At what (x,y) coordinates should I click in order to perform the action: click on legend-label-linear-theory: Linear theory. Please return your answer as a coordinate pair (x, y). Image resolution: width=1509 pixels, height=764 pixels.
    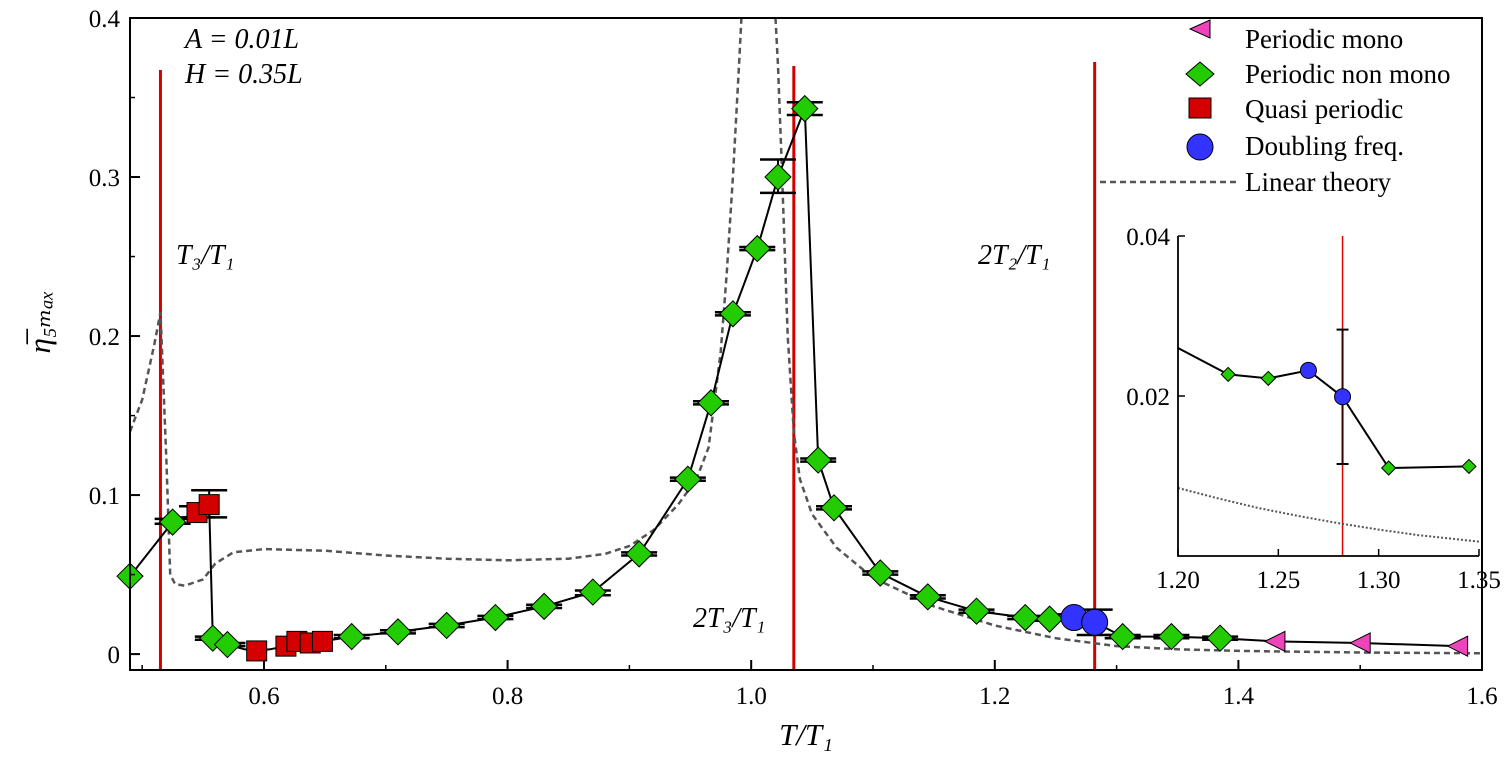
    Looking at the image, I should click on (1318, 182).